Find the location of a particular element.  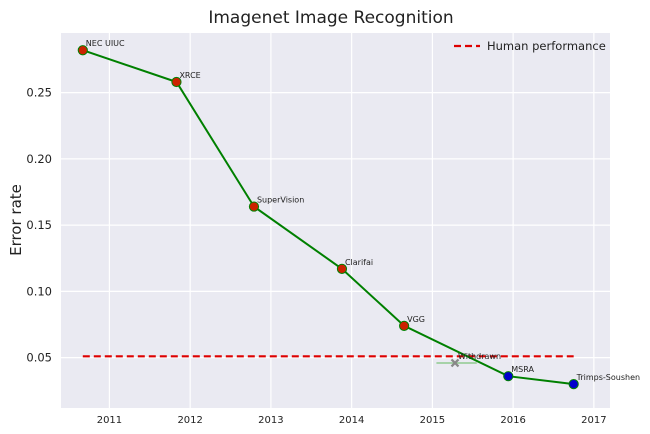

point-label: Clarifai is located at coordinates (359, 262).